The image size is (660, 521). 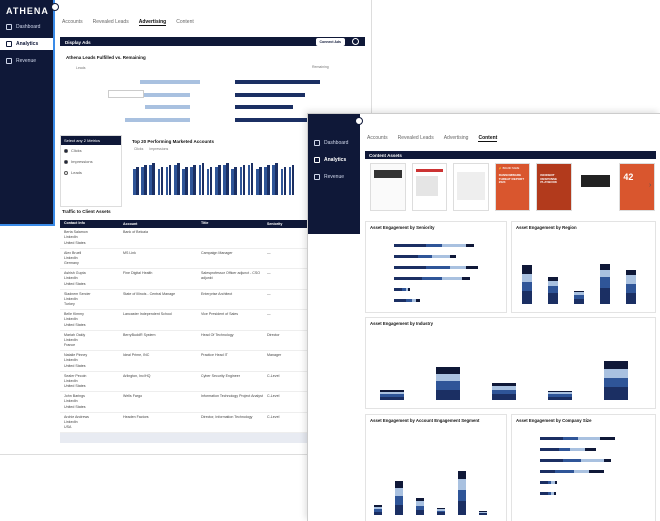 What do you see at coordinates (147, 314) in the screenshot?
I see `account-cell: Lancaster Independent School` at bounding box center [147, 314].